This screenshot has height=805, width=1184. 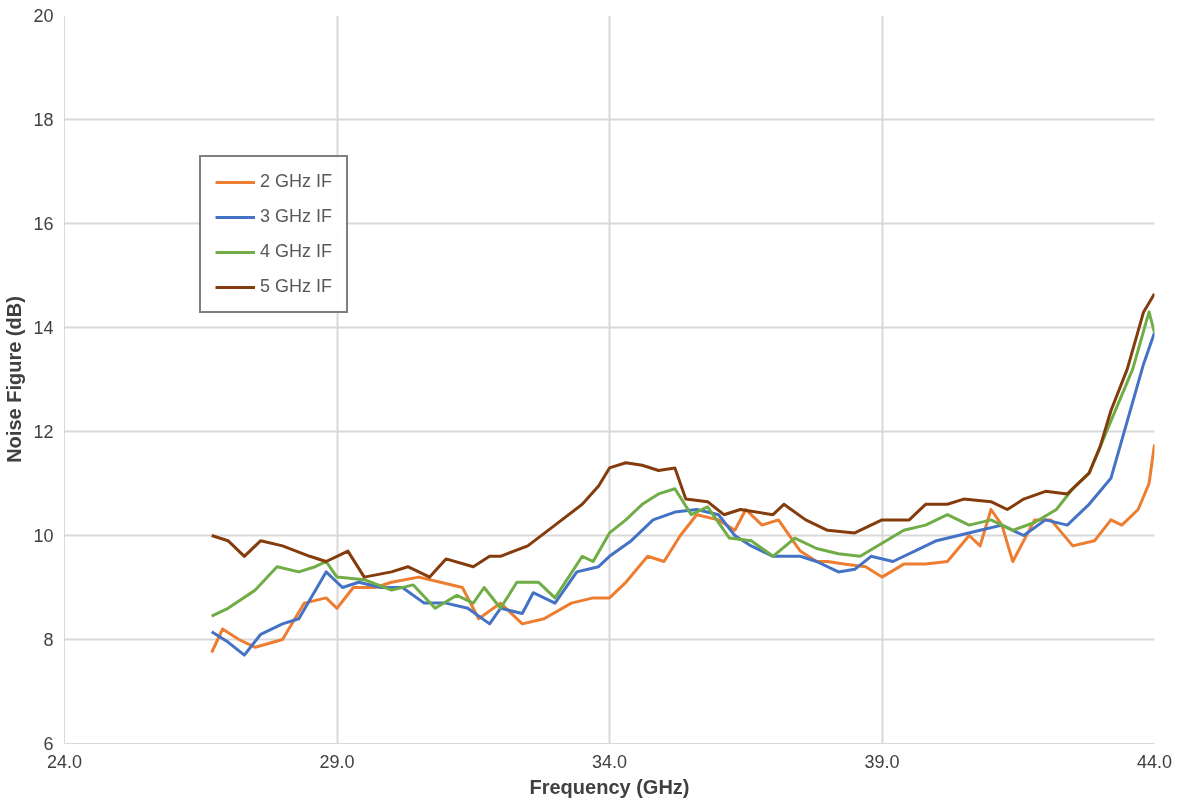 I want to click on x-tick-label: 39.0, so click(x=882, y=761).